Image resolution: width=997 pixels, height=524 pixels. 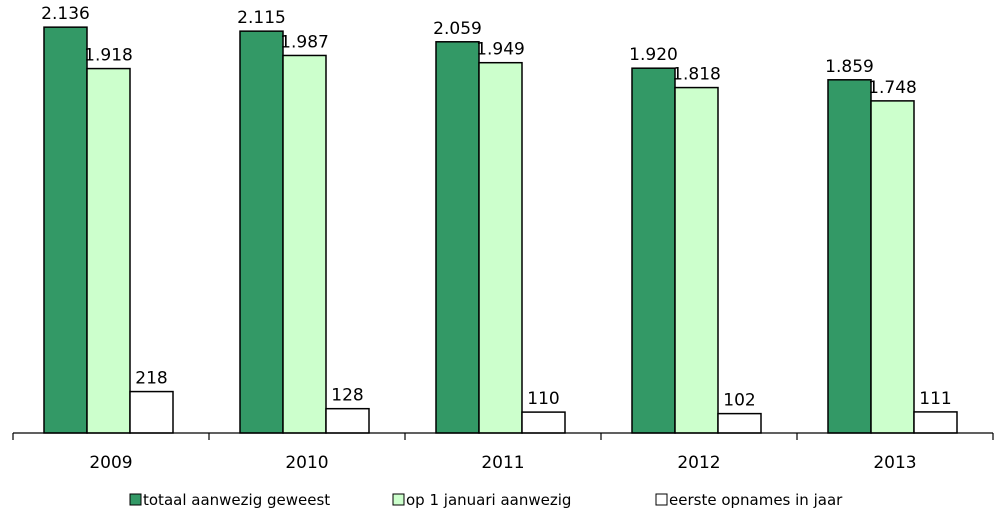 What do you see at coordinates (500, 50) in the screenshot?
I see `data-label-2011-series-2: 1.949` at bounding box center [500, 50].